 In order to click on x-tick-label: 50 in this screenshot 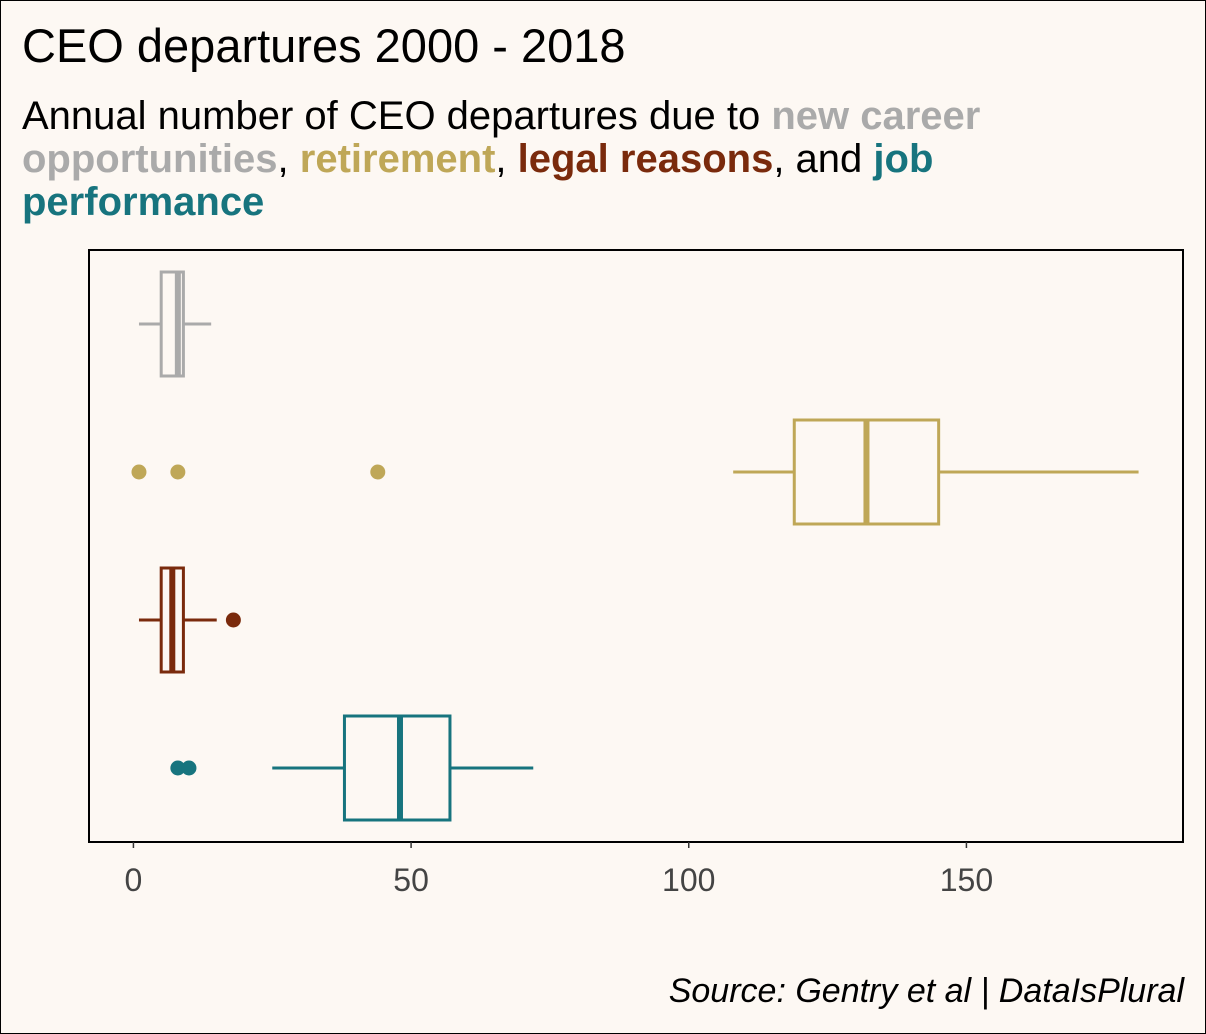, I will do `click(411, 880)`.